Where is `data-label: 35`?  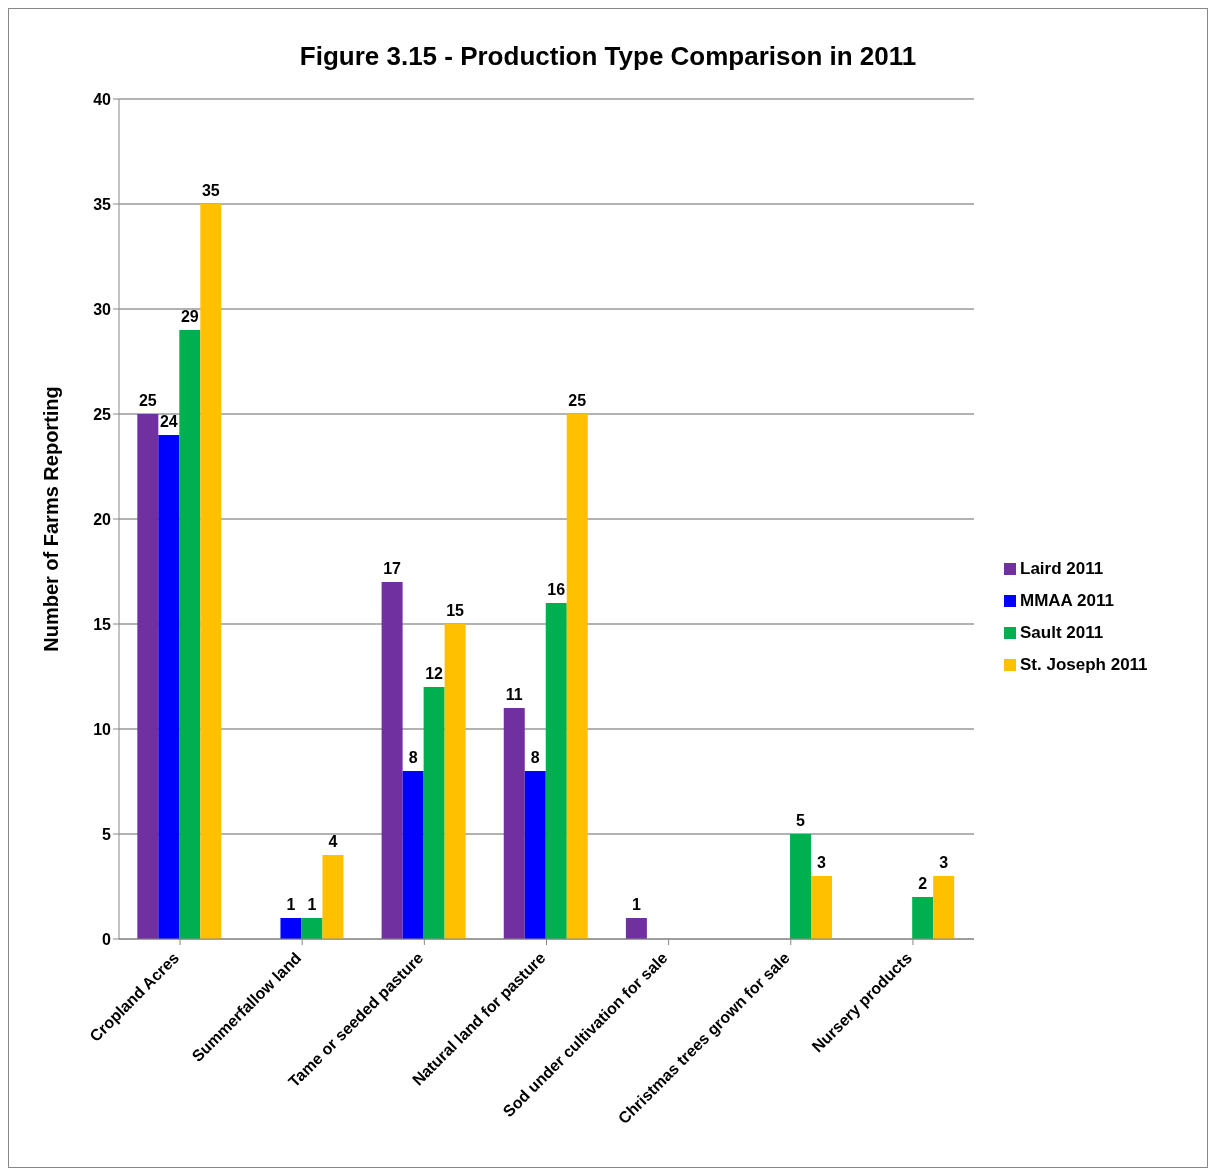
data-label: 35 is located at coordinates (210, 190).